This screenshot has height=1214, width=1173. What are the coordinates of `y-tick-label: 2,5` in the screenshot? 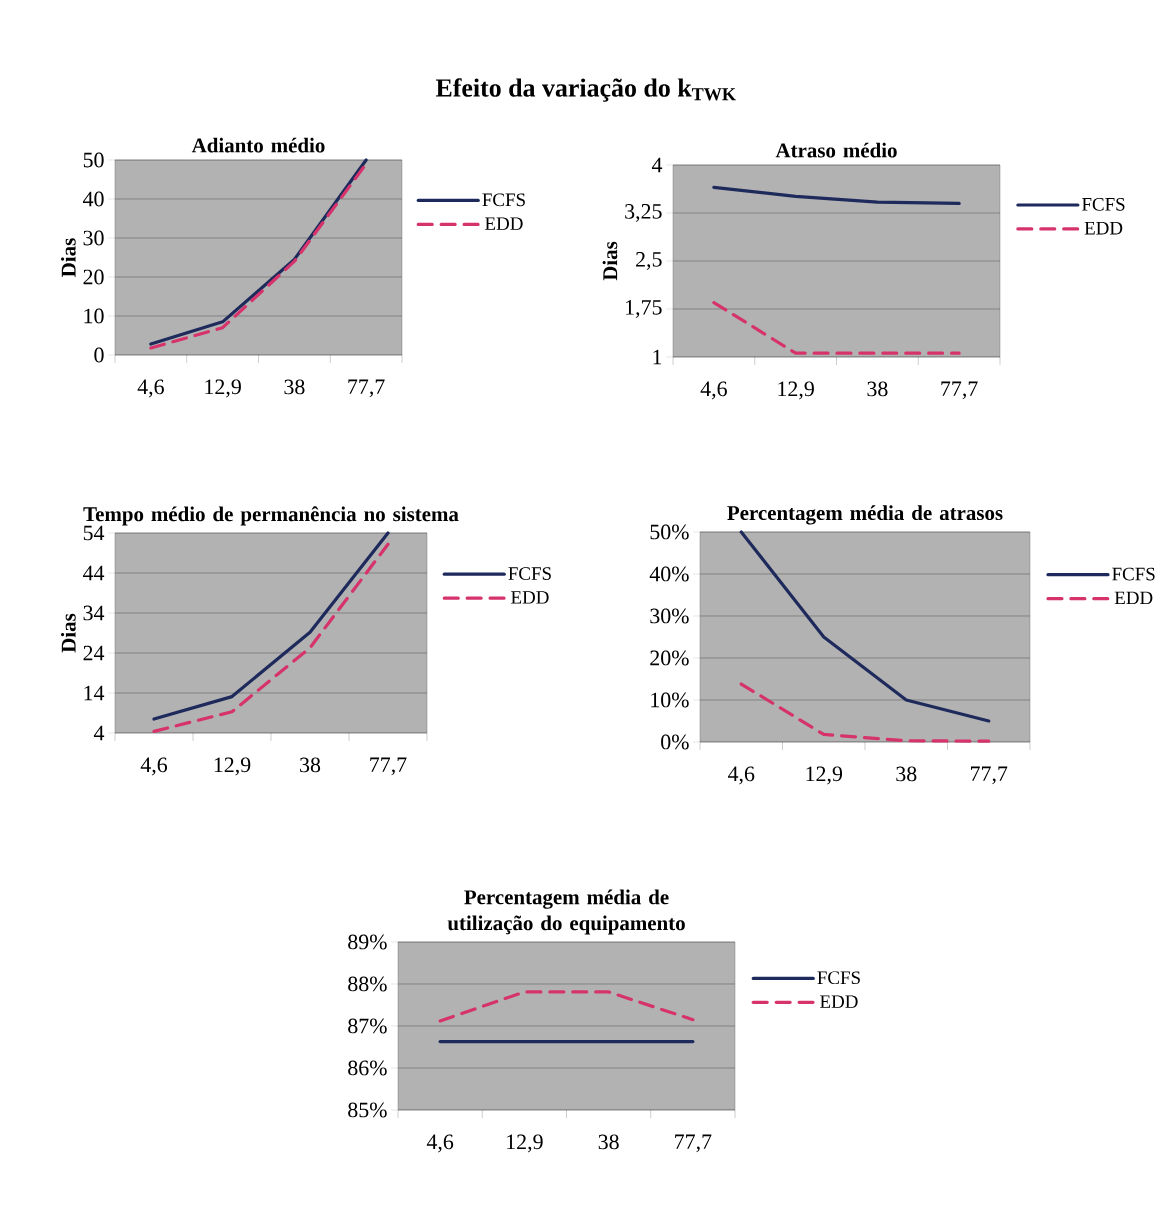 It's located at (649, 261).